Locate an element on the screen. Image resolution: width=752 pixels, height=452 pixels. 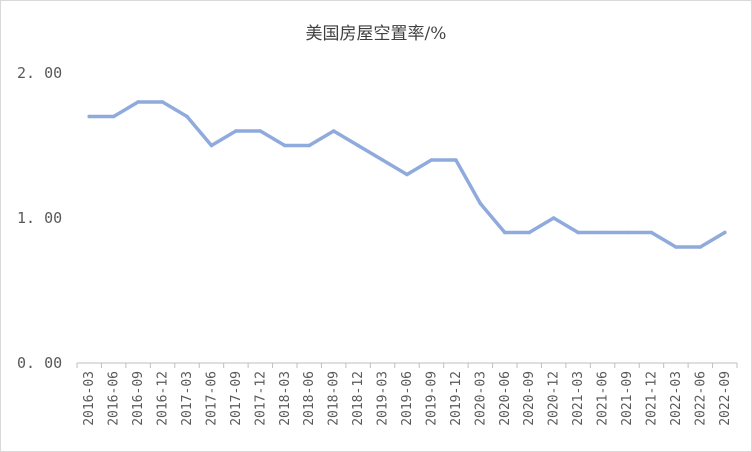
x-tick-label: 2021-06 is located at coordinates (603, 398).